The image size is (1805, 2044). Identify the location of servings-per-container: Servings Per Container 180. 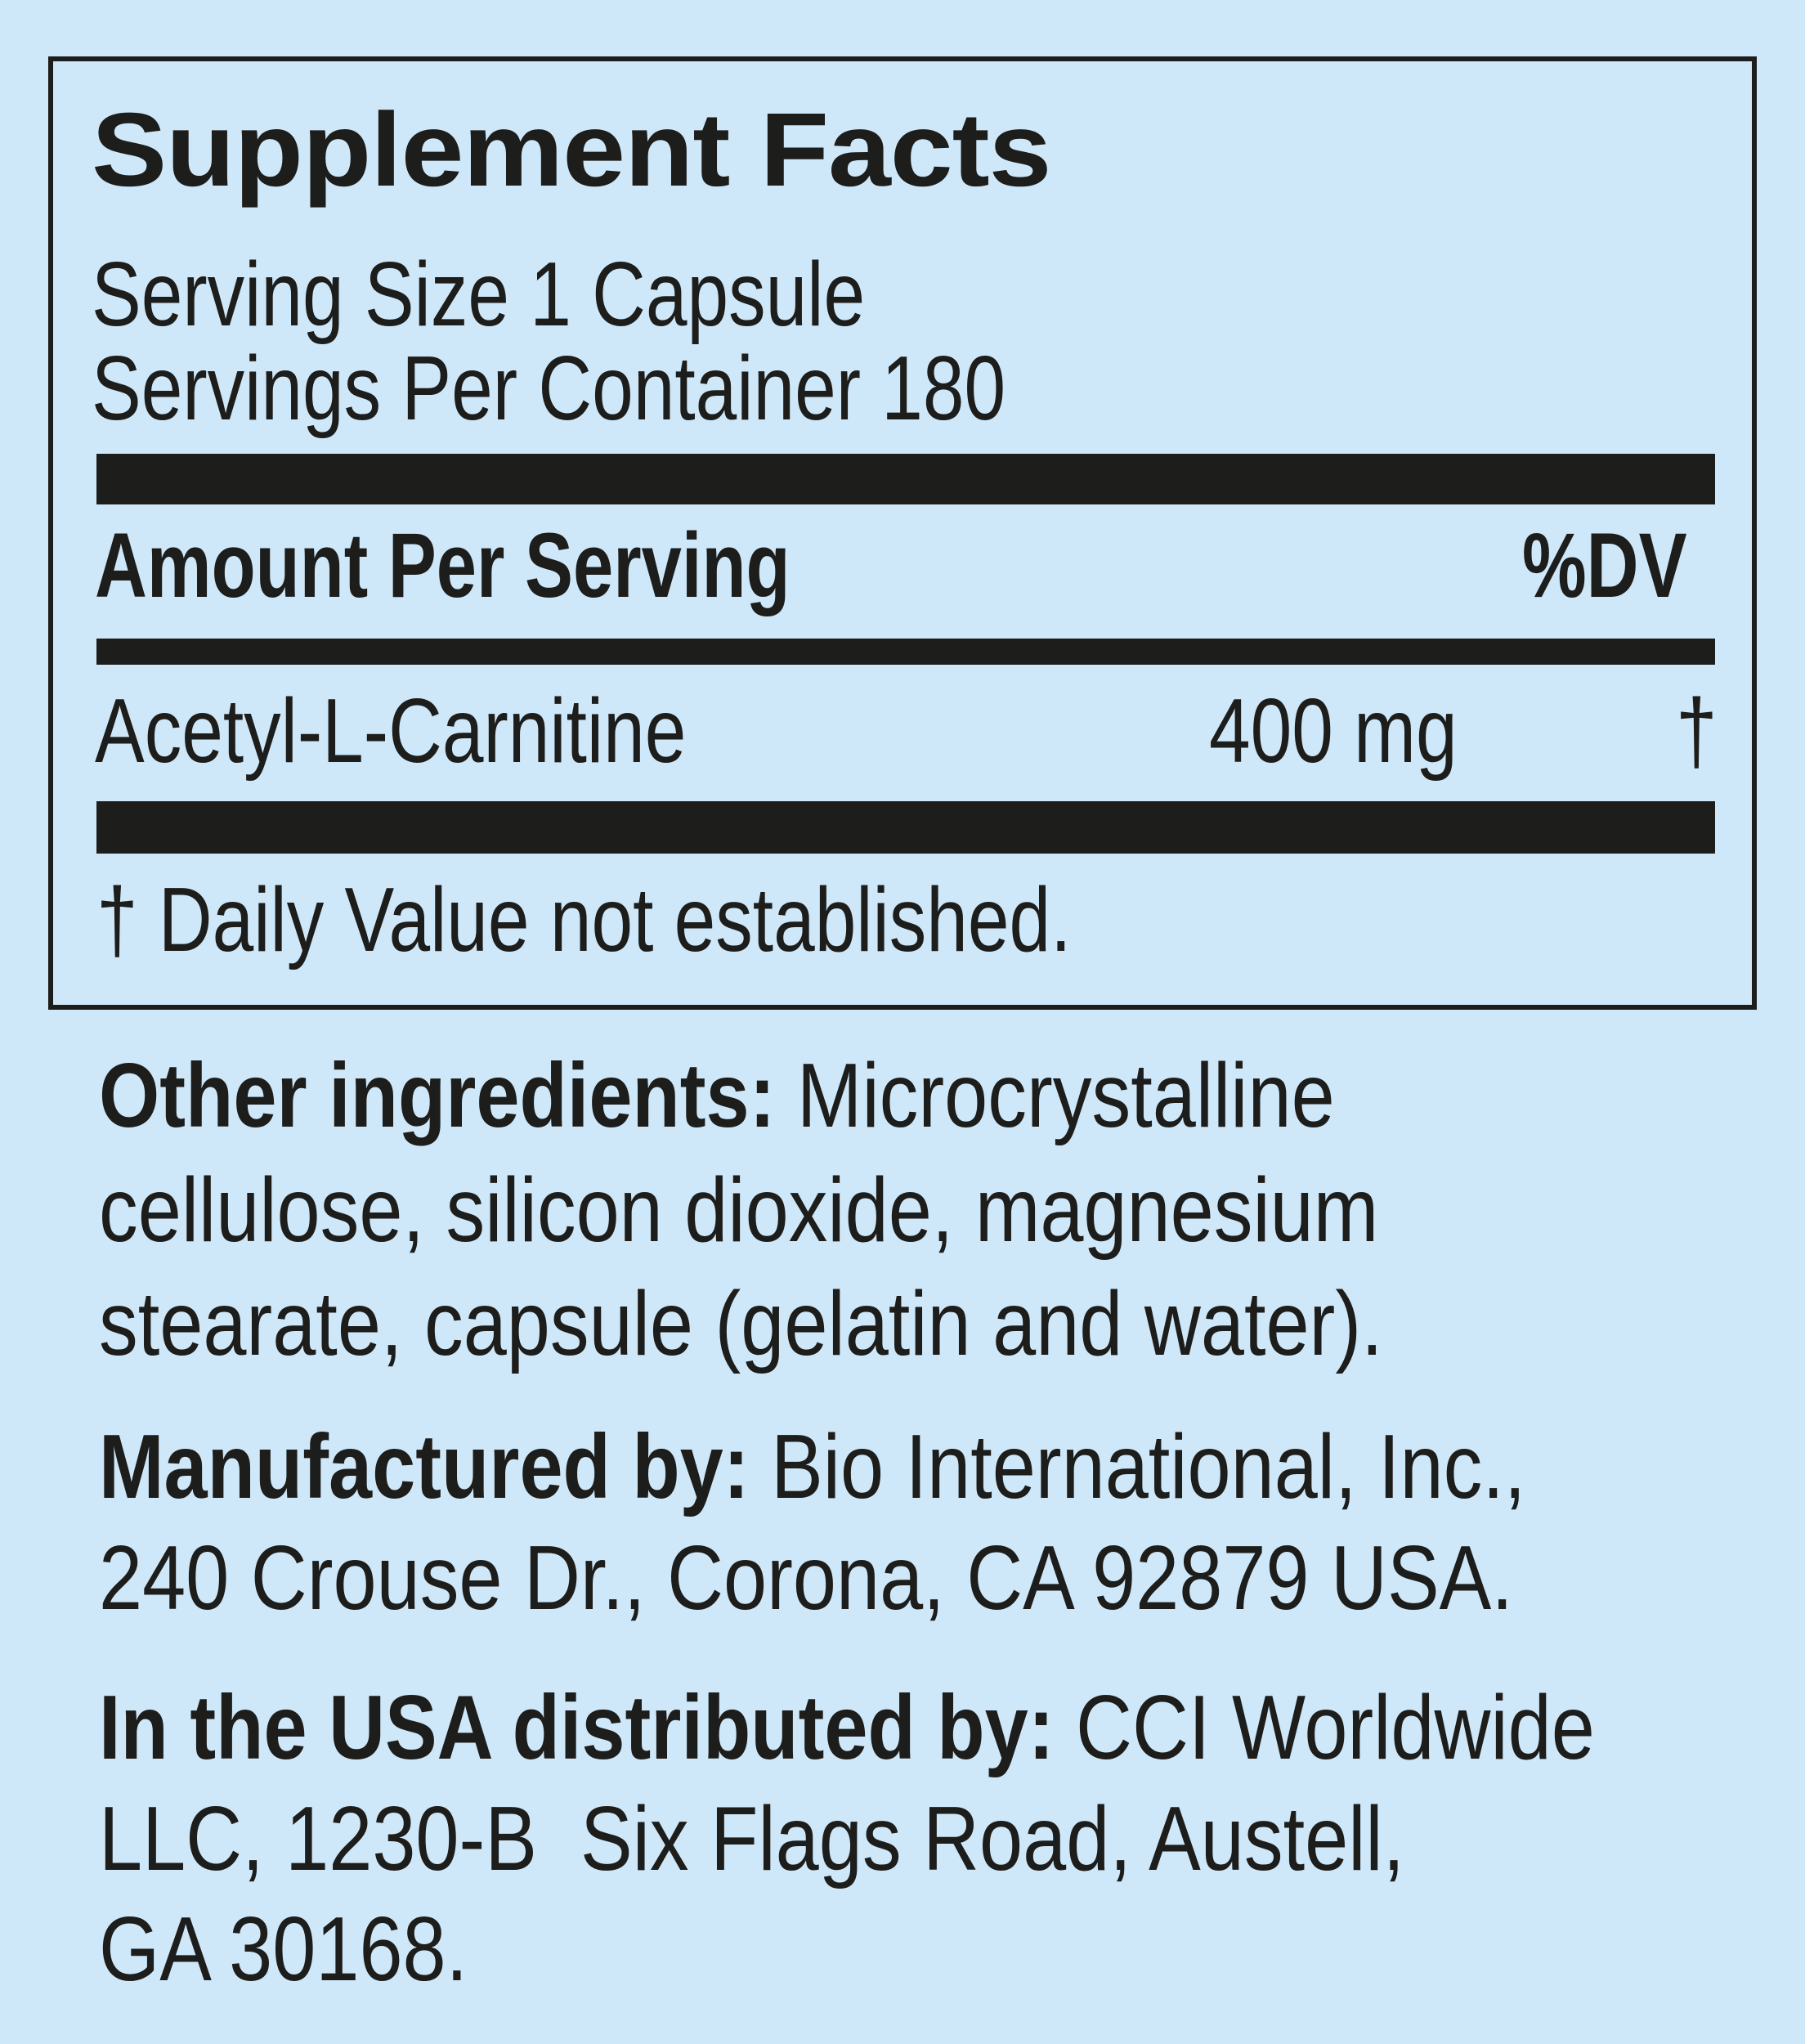
(549, 389).